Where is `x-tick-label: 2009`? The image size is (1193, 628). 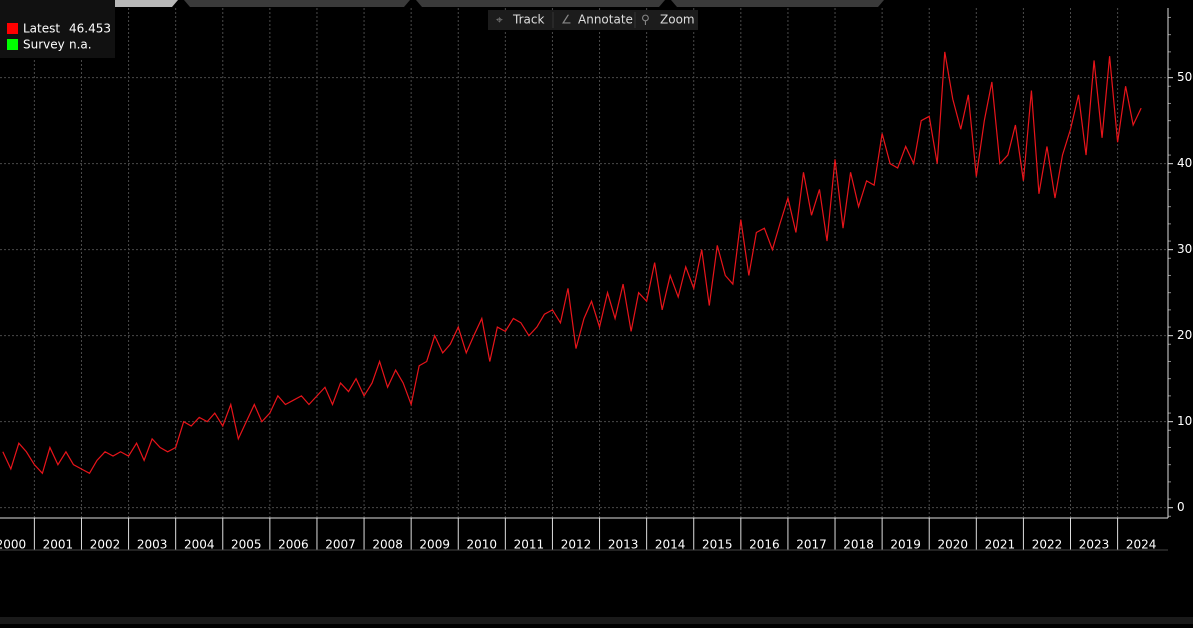
x-tick-label: 2009 is located at coordinates (434, 545).